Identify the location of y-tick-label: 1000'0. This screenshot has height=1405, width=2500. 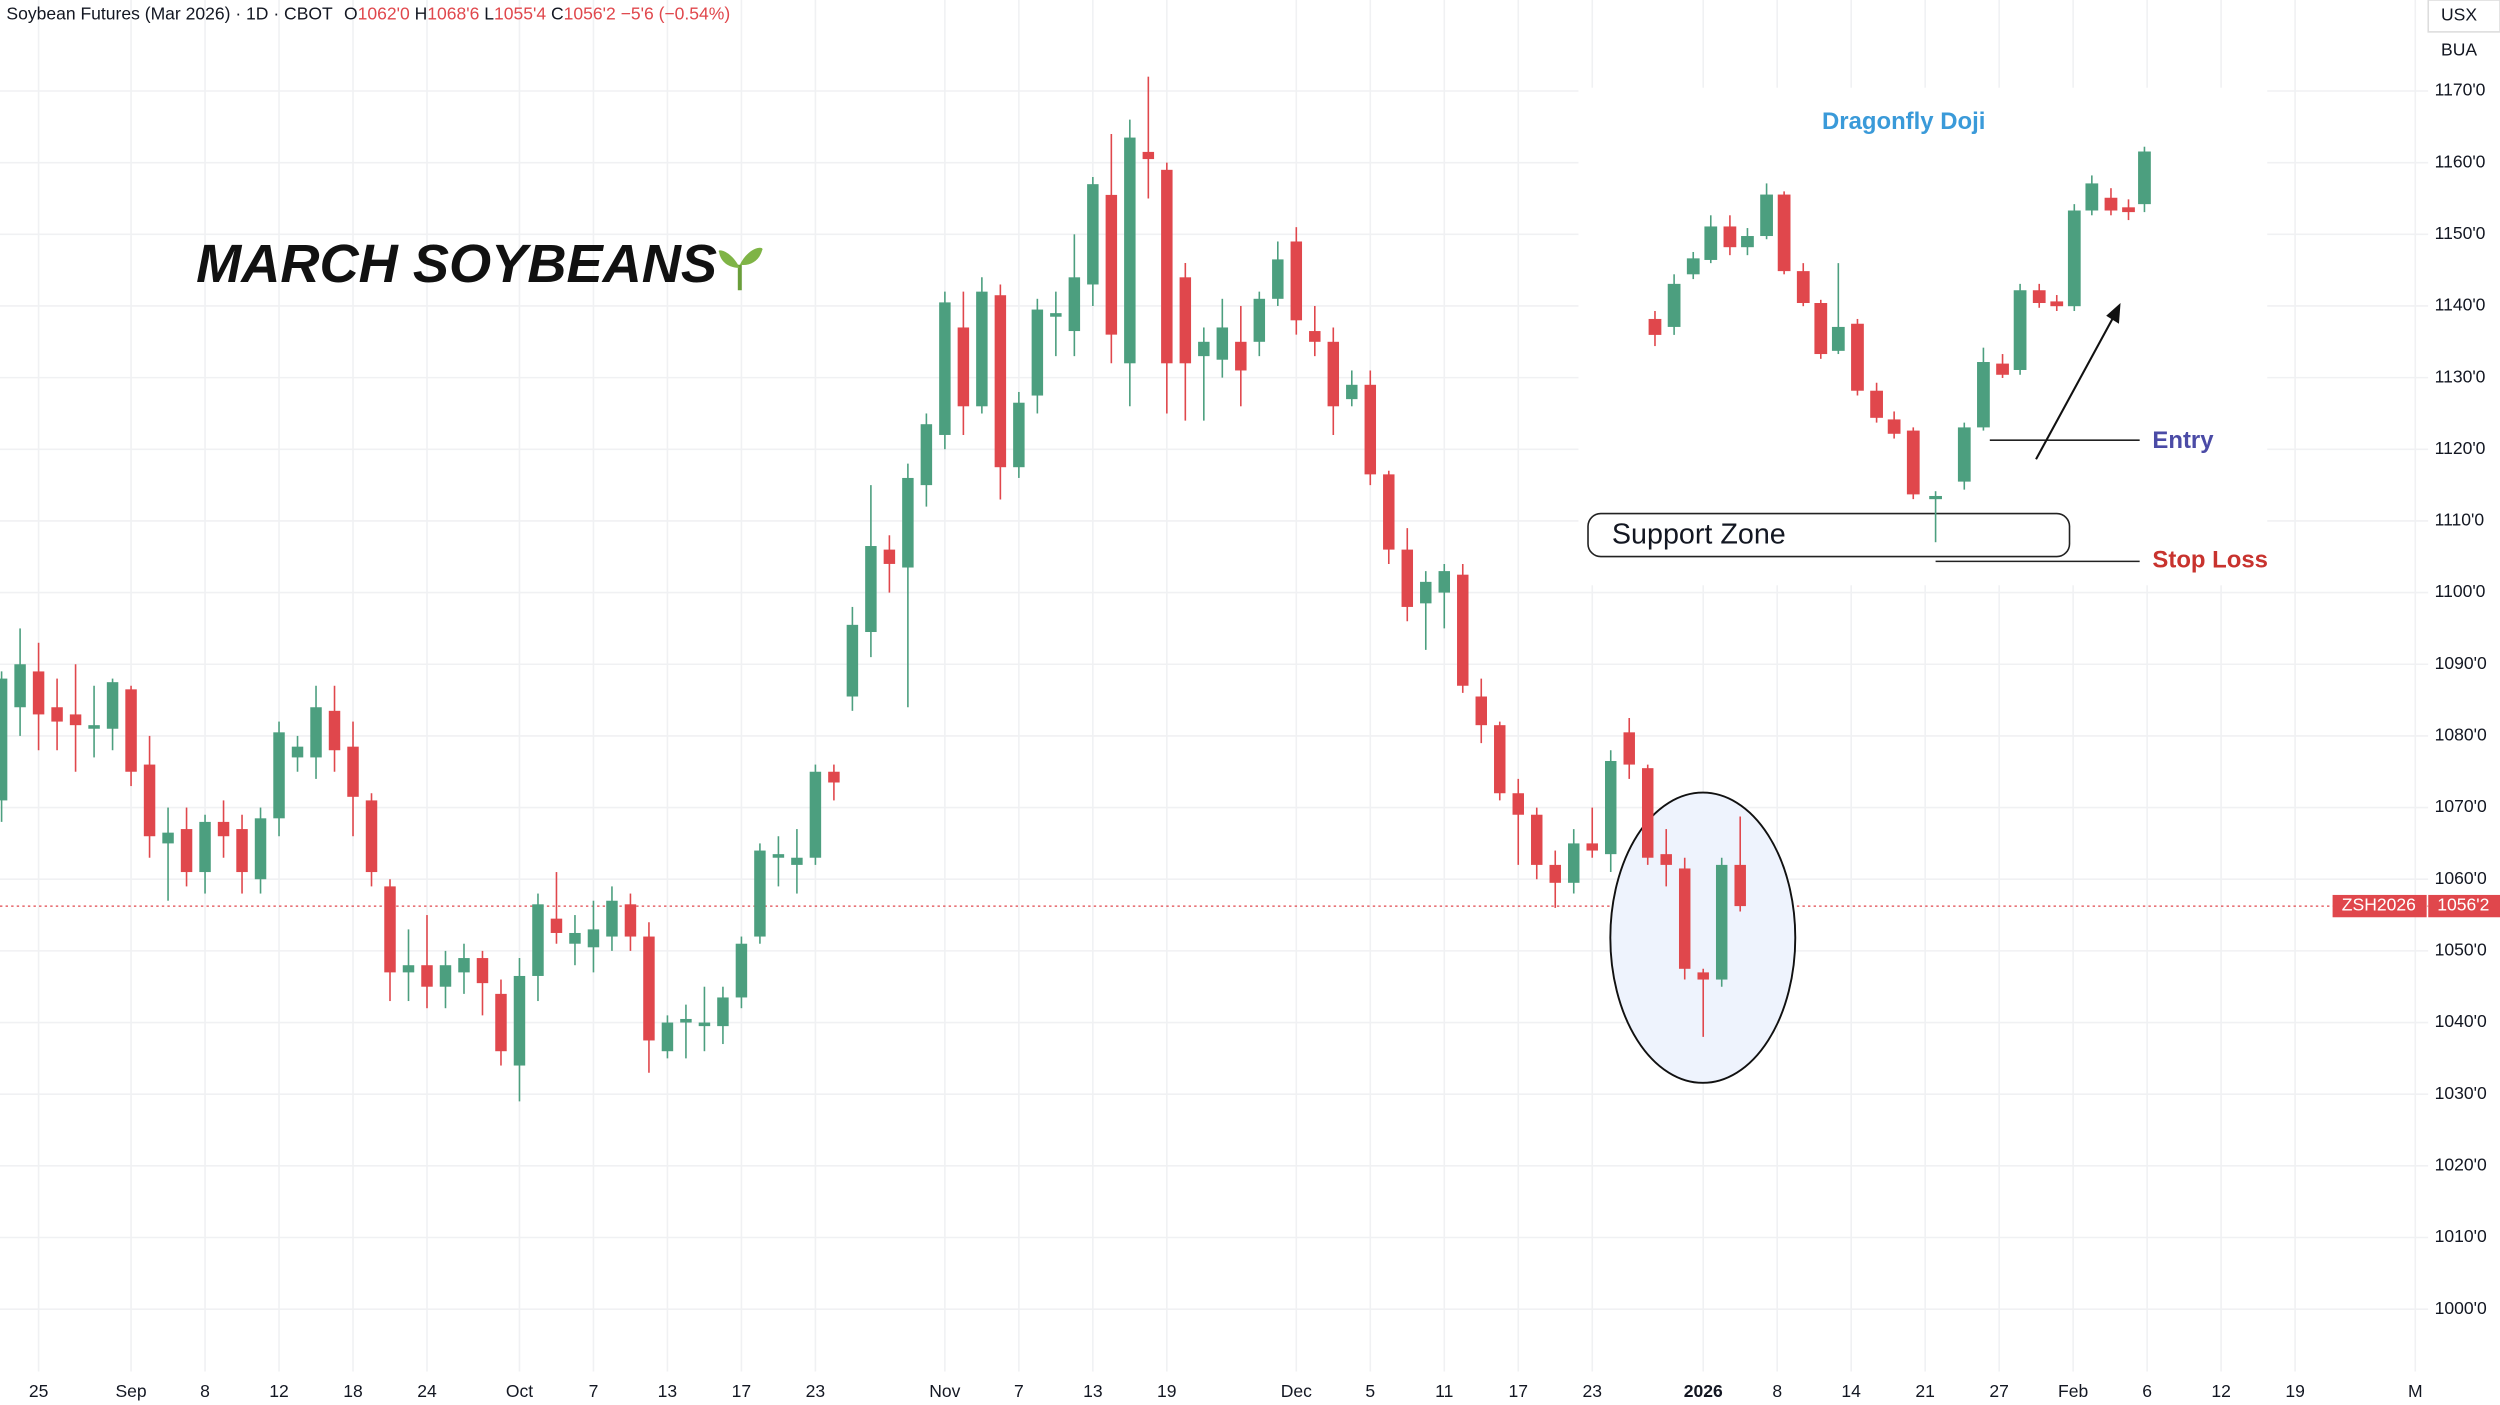
(2461, 1308).